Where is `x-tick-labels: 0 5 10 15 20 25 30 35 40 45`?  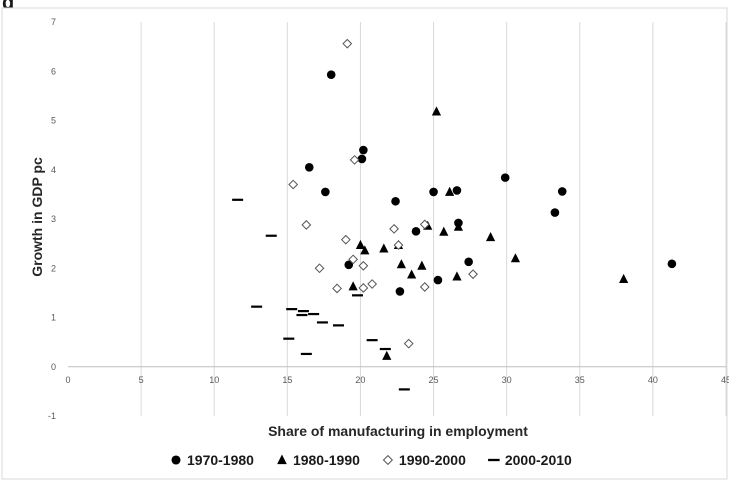 x-tick-labels: 0 5 10 15 20 25 30 35 40 45 is located at coordinates (397, 380).